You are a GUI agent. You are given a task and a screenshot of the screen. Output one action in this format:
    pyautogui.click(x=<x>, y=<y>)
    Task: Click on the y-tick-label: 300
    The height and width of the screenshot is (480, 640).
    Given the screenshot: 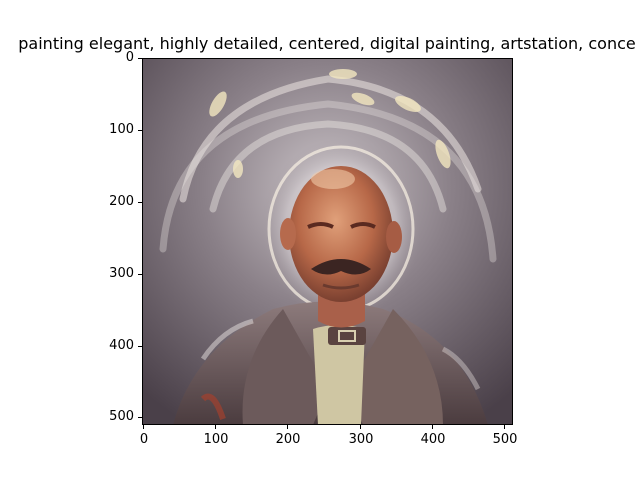 What is the action you would take?
    pyautogui.click(x=121, y=273)
    